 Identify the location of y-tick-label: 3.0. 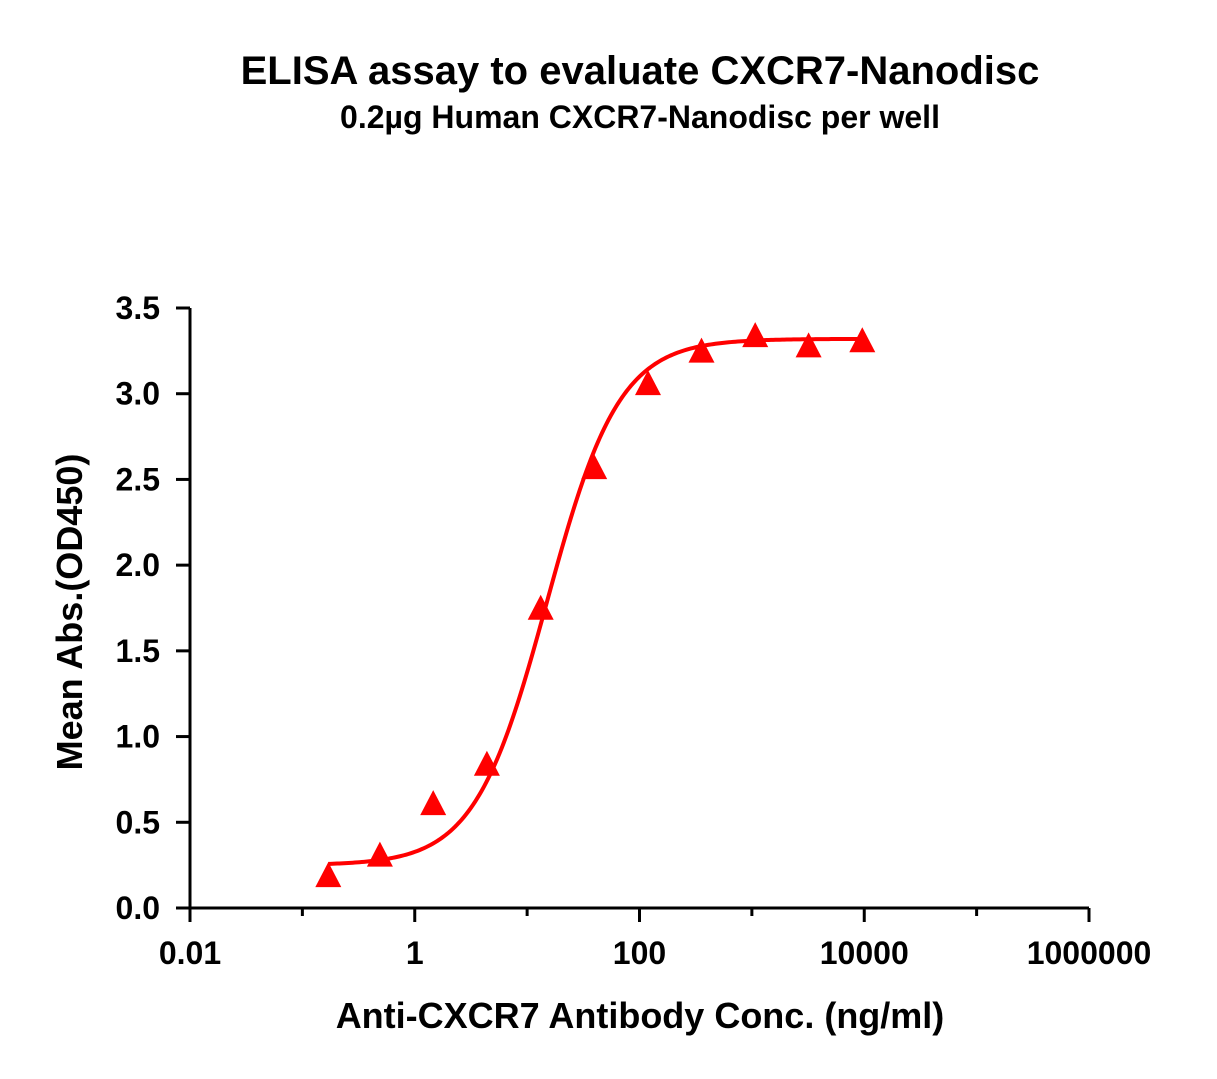
(138, 394).